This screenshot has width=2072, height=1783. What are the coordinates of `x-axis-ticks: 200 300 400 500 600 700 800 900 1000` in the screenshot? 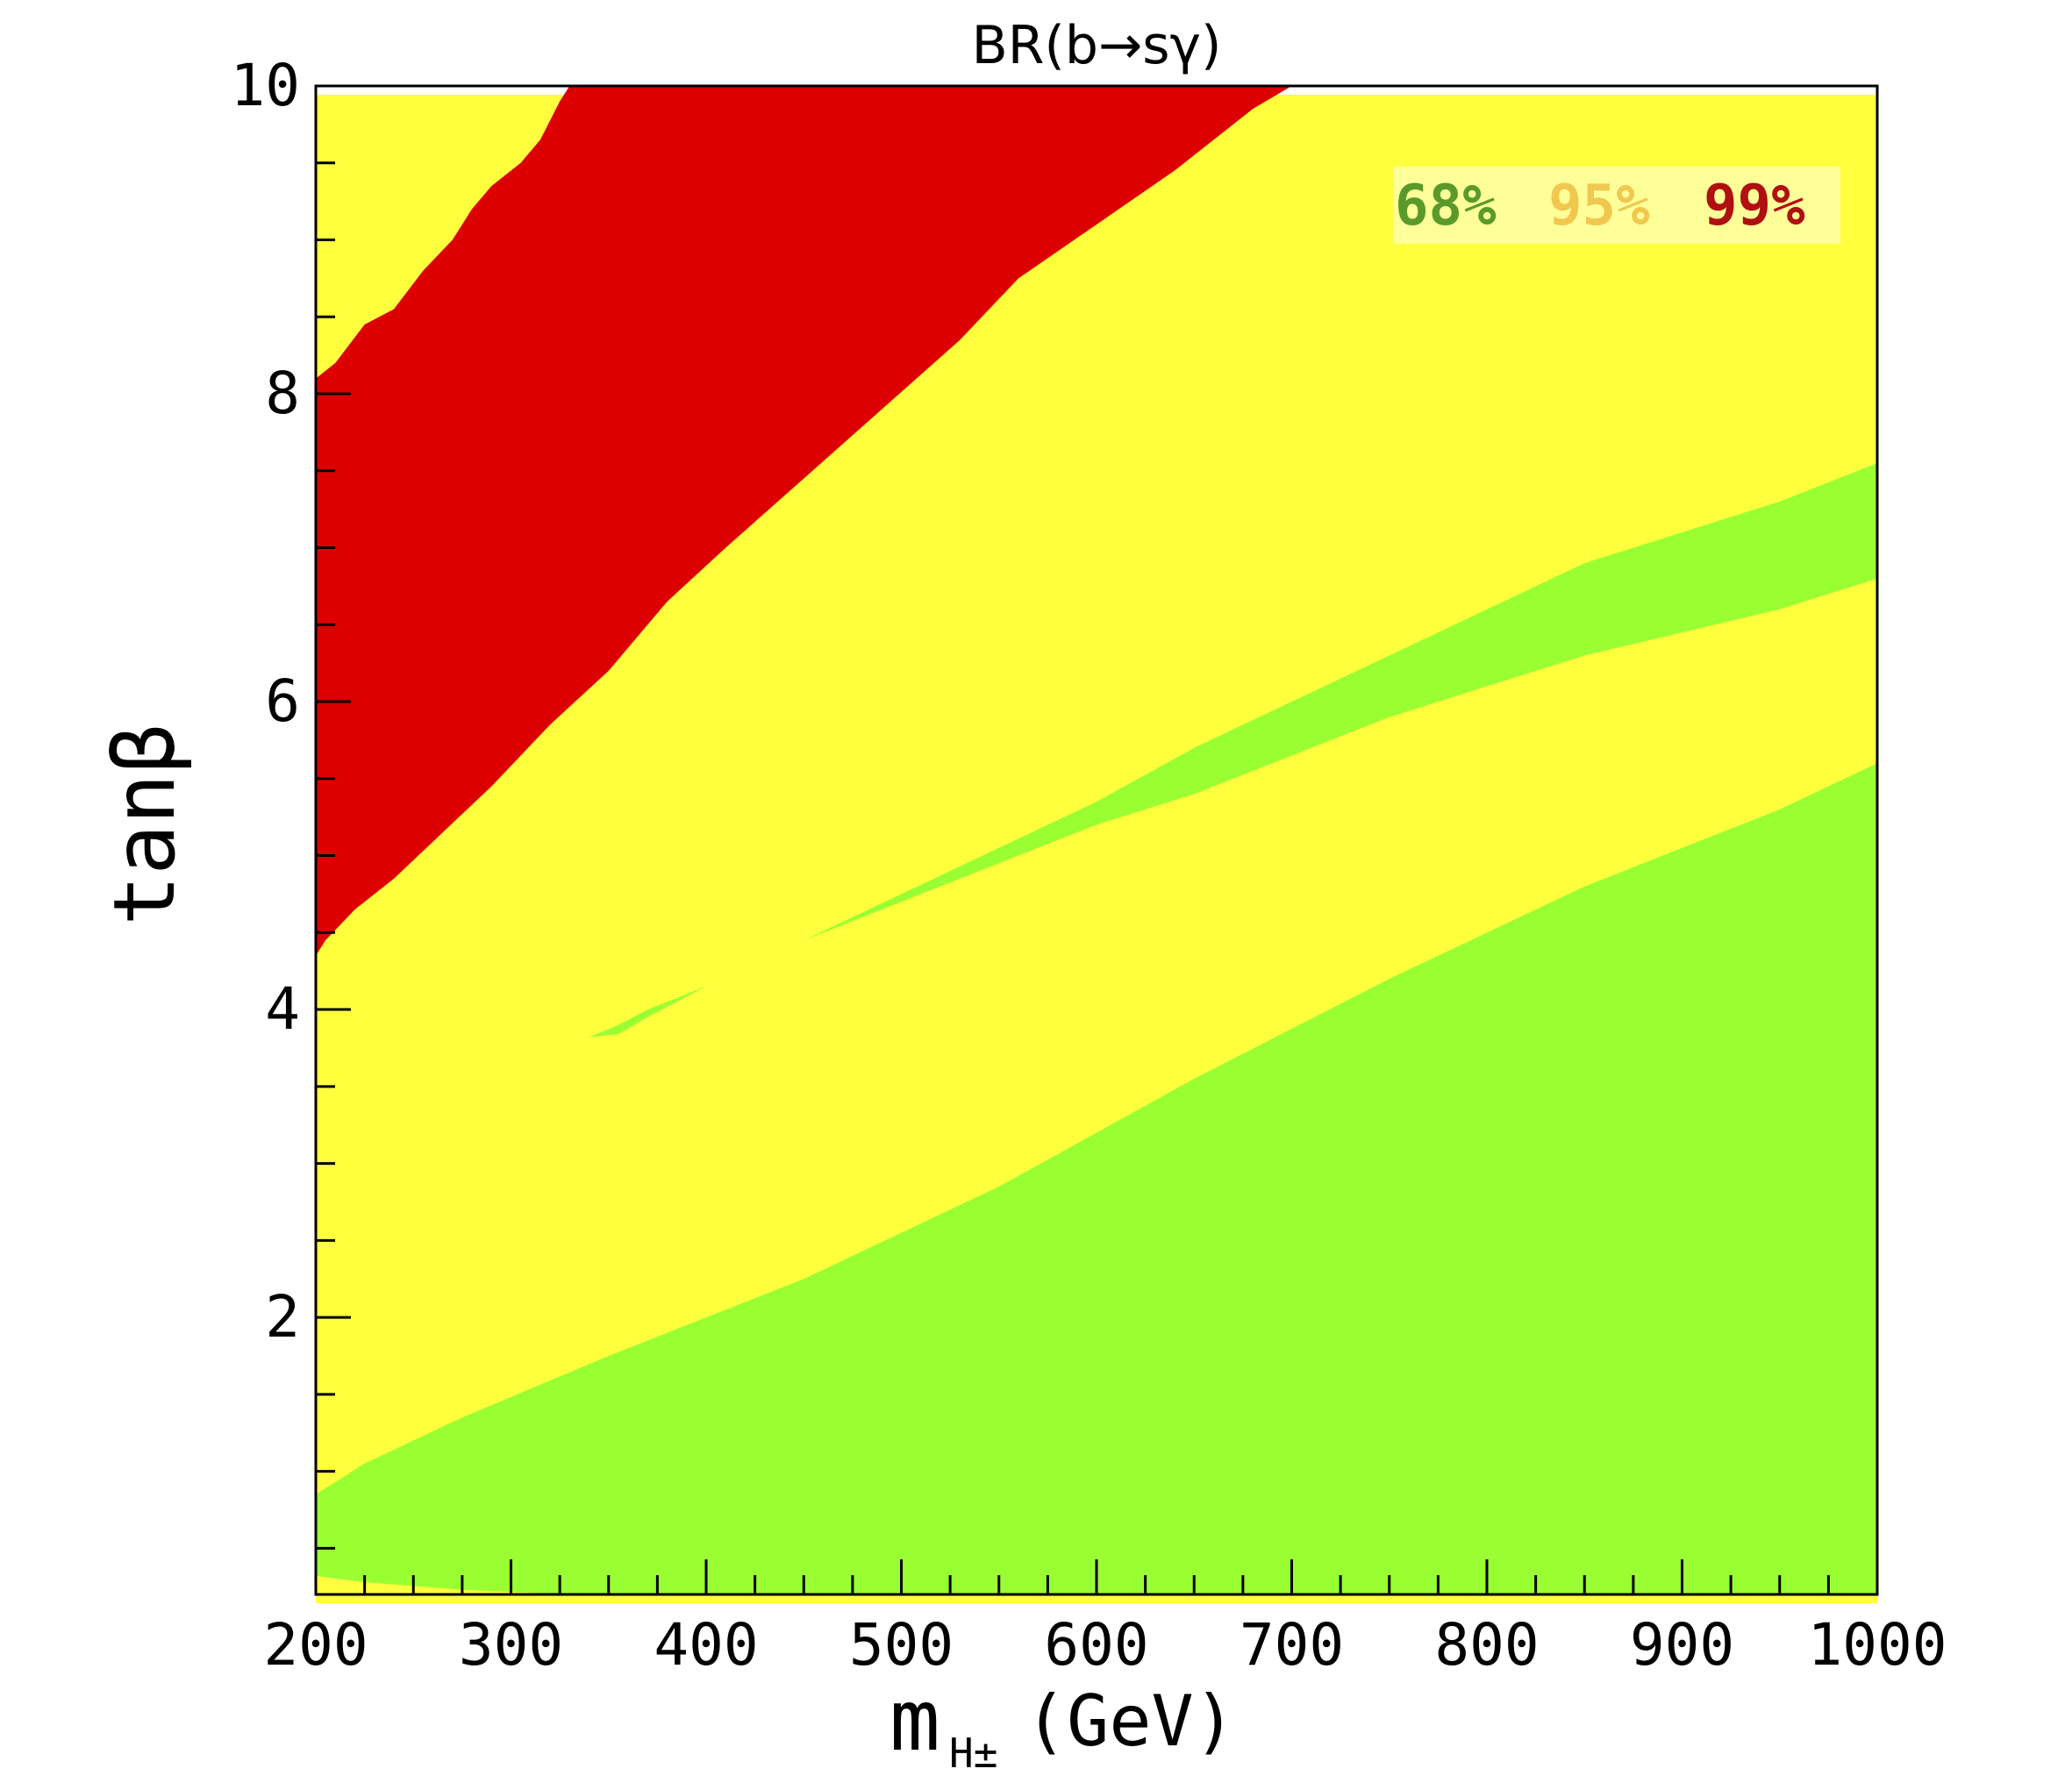 It's located at (1105, 1619).